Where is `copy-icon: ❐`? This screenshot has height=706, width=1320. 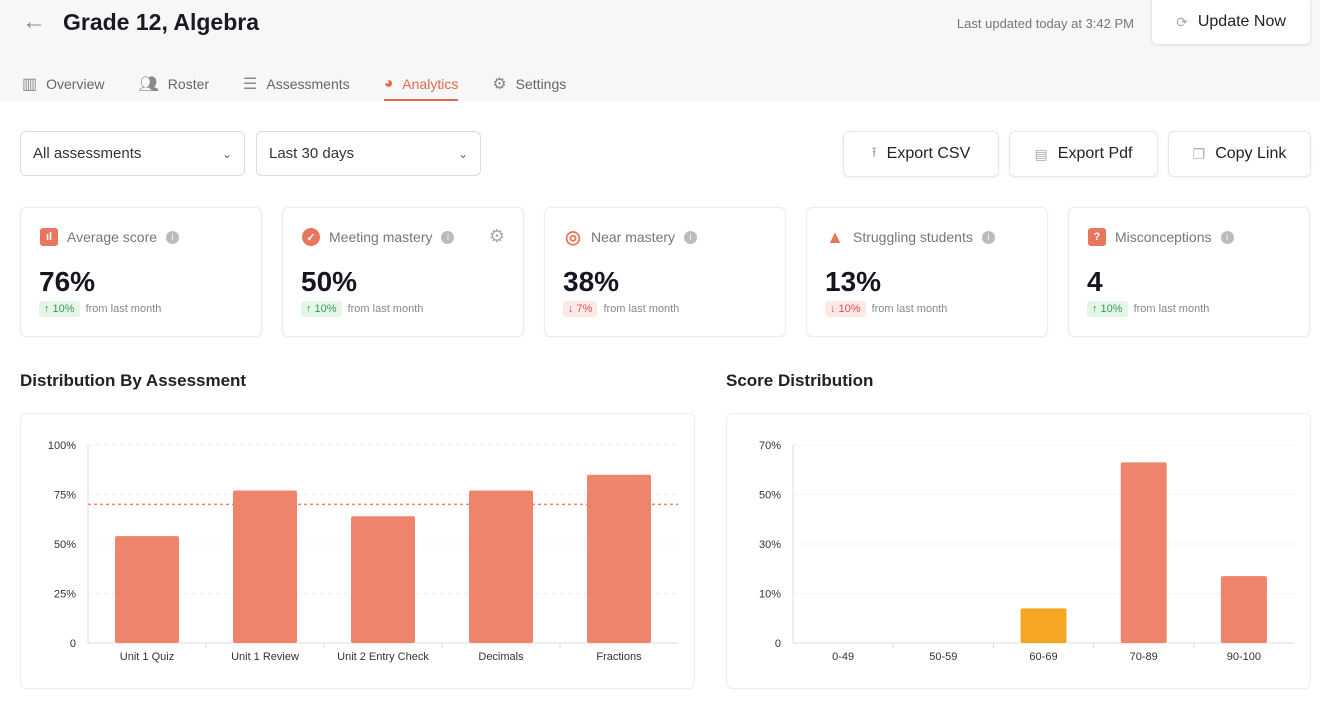
copy-icon: ❐ is located at coordinates (1199, 153).